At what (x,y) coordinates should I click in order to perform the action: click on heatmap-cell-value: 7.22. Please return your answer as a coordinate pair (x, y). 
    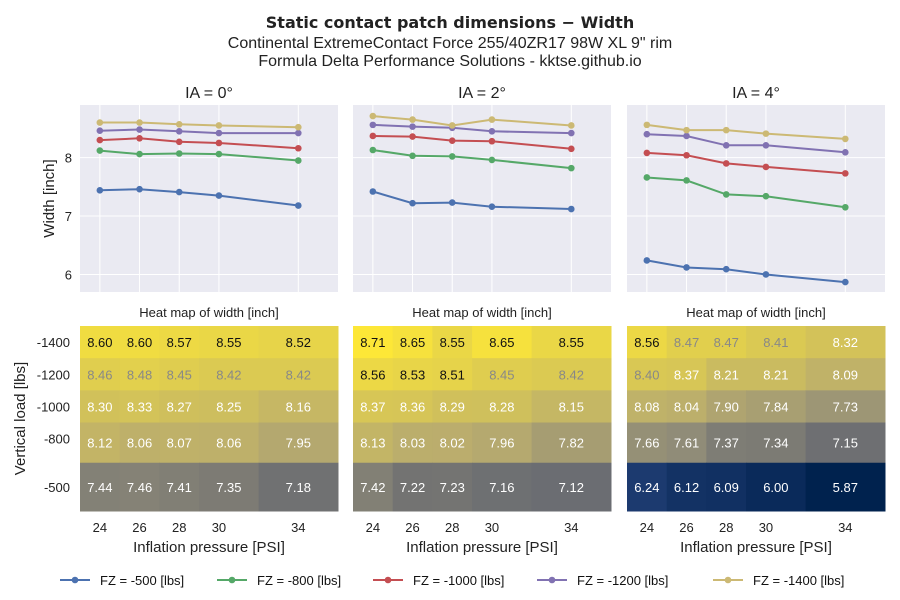
    Looking at the image, I should click on (412, 487).